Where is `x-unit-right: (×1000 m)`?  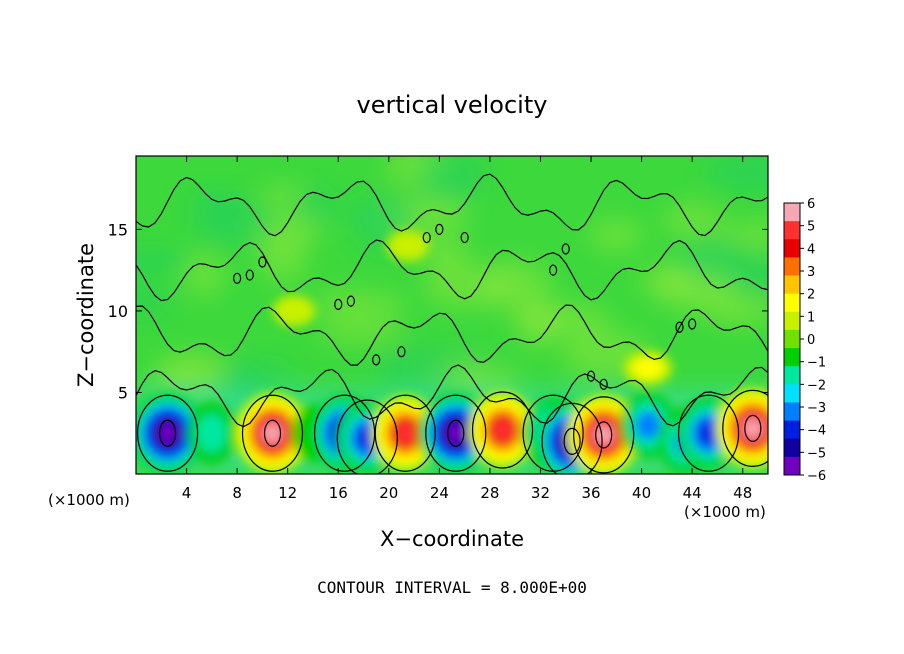
x-unit-right: (×1000 m) is located at coordinates (725, 512).